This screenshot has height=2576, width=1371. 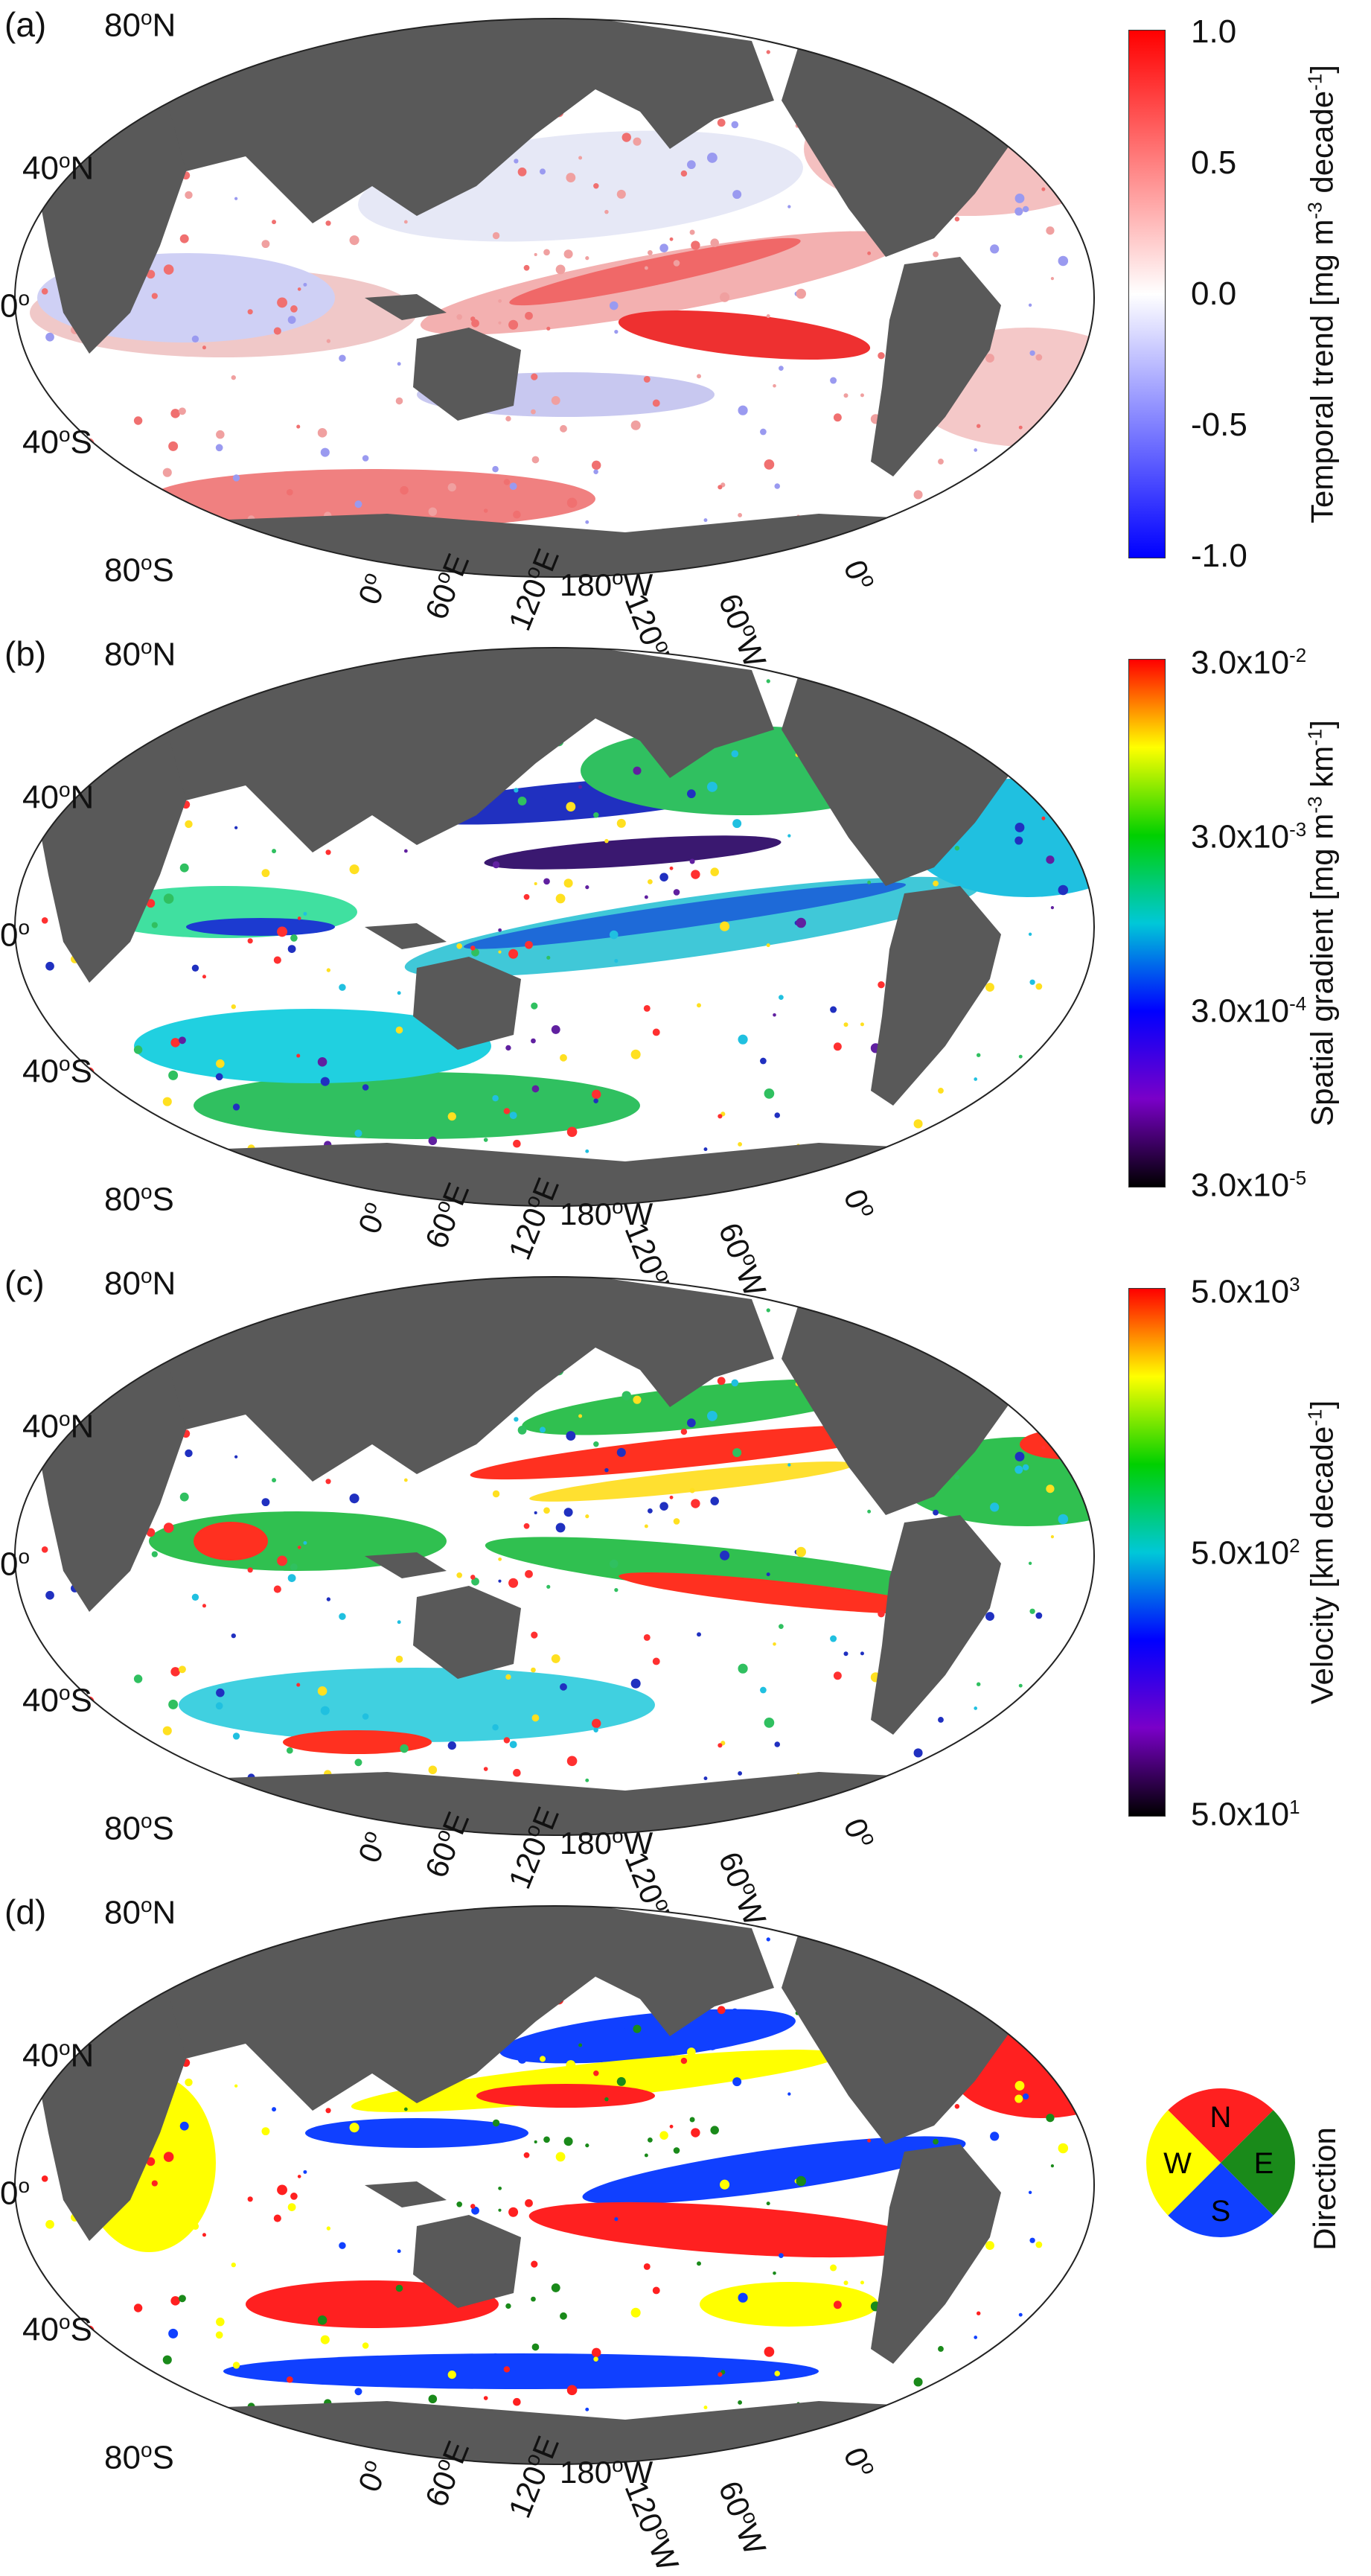 What do you see at coordinates (15, 935) in the screenshot?
I see `lat-label-0: 0o` at bounding box center [15, 935].